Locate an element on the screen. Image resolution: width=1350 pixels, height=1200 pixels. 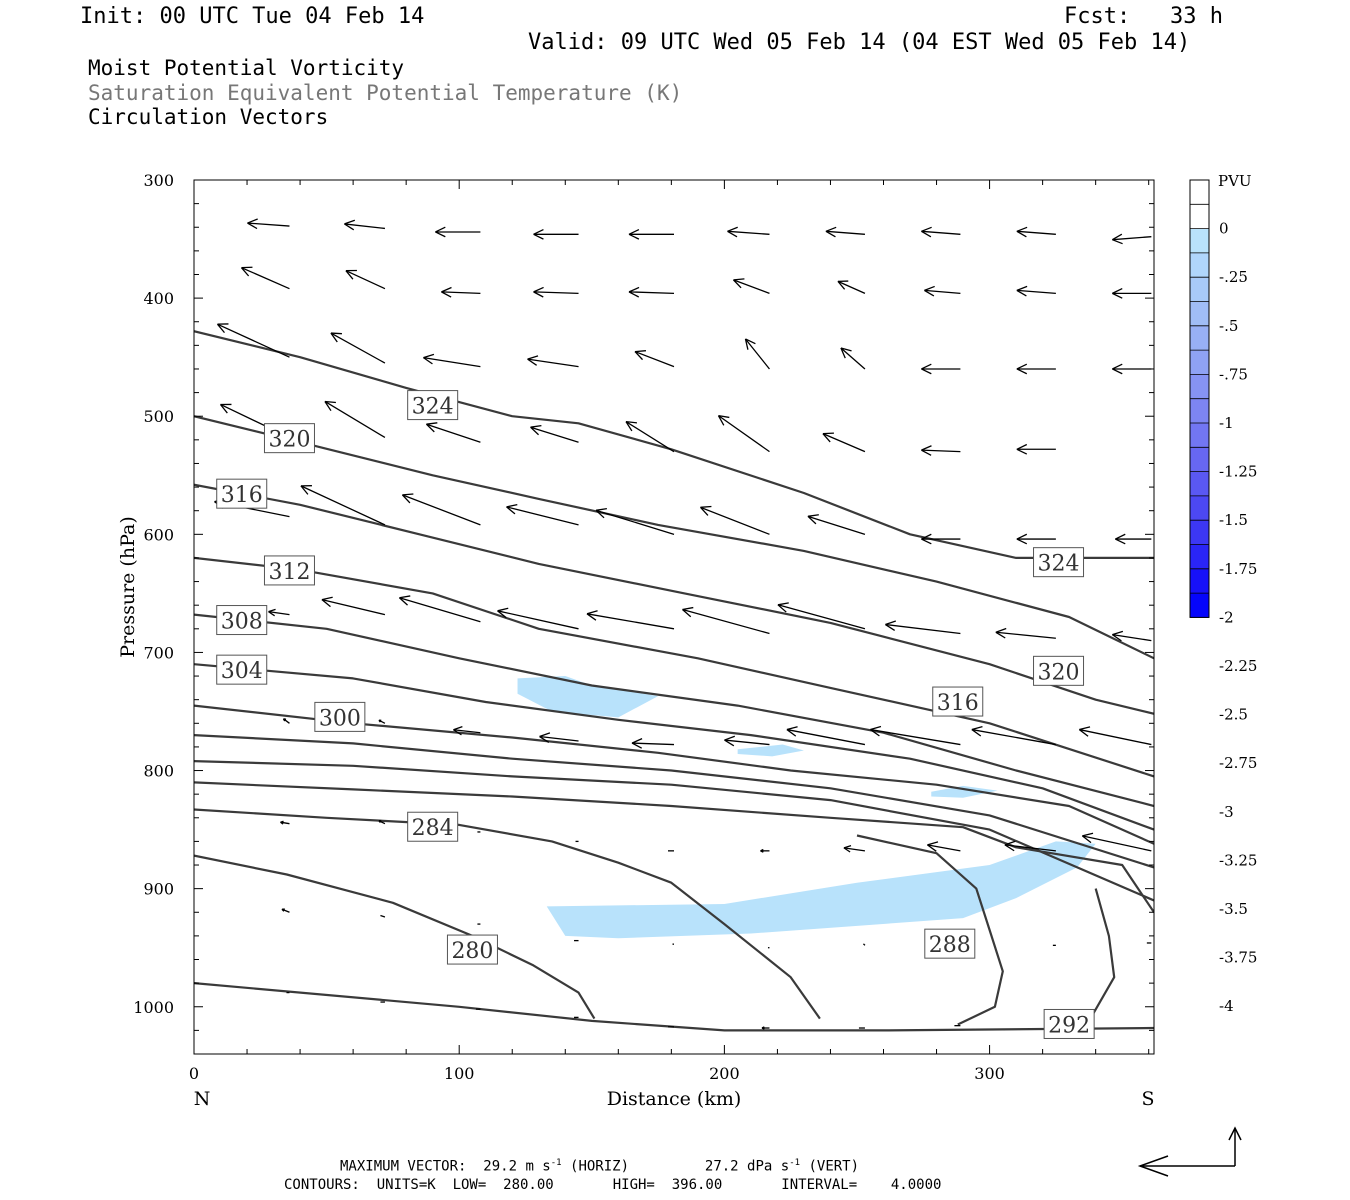
contour-label: 320 is located at coordinates (1059, 670).